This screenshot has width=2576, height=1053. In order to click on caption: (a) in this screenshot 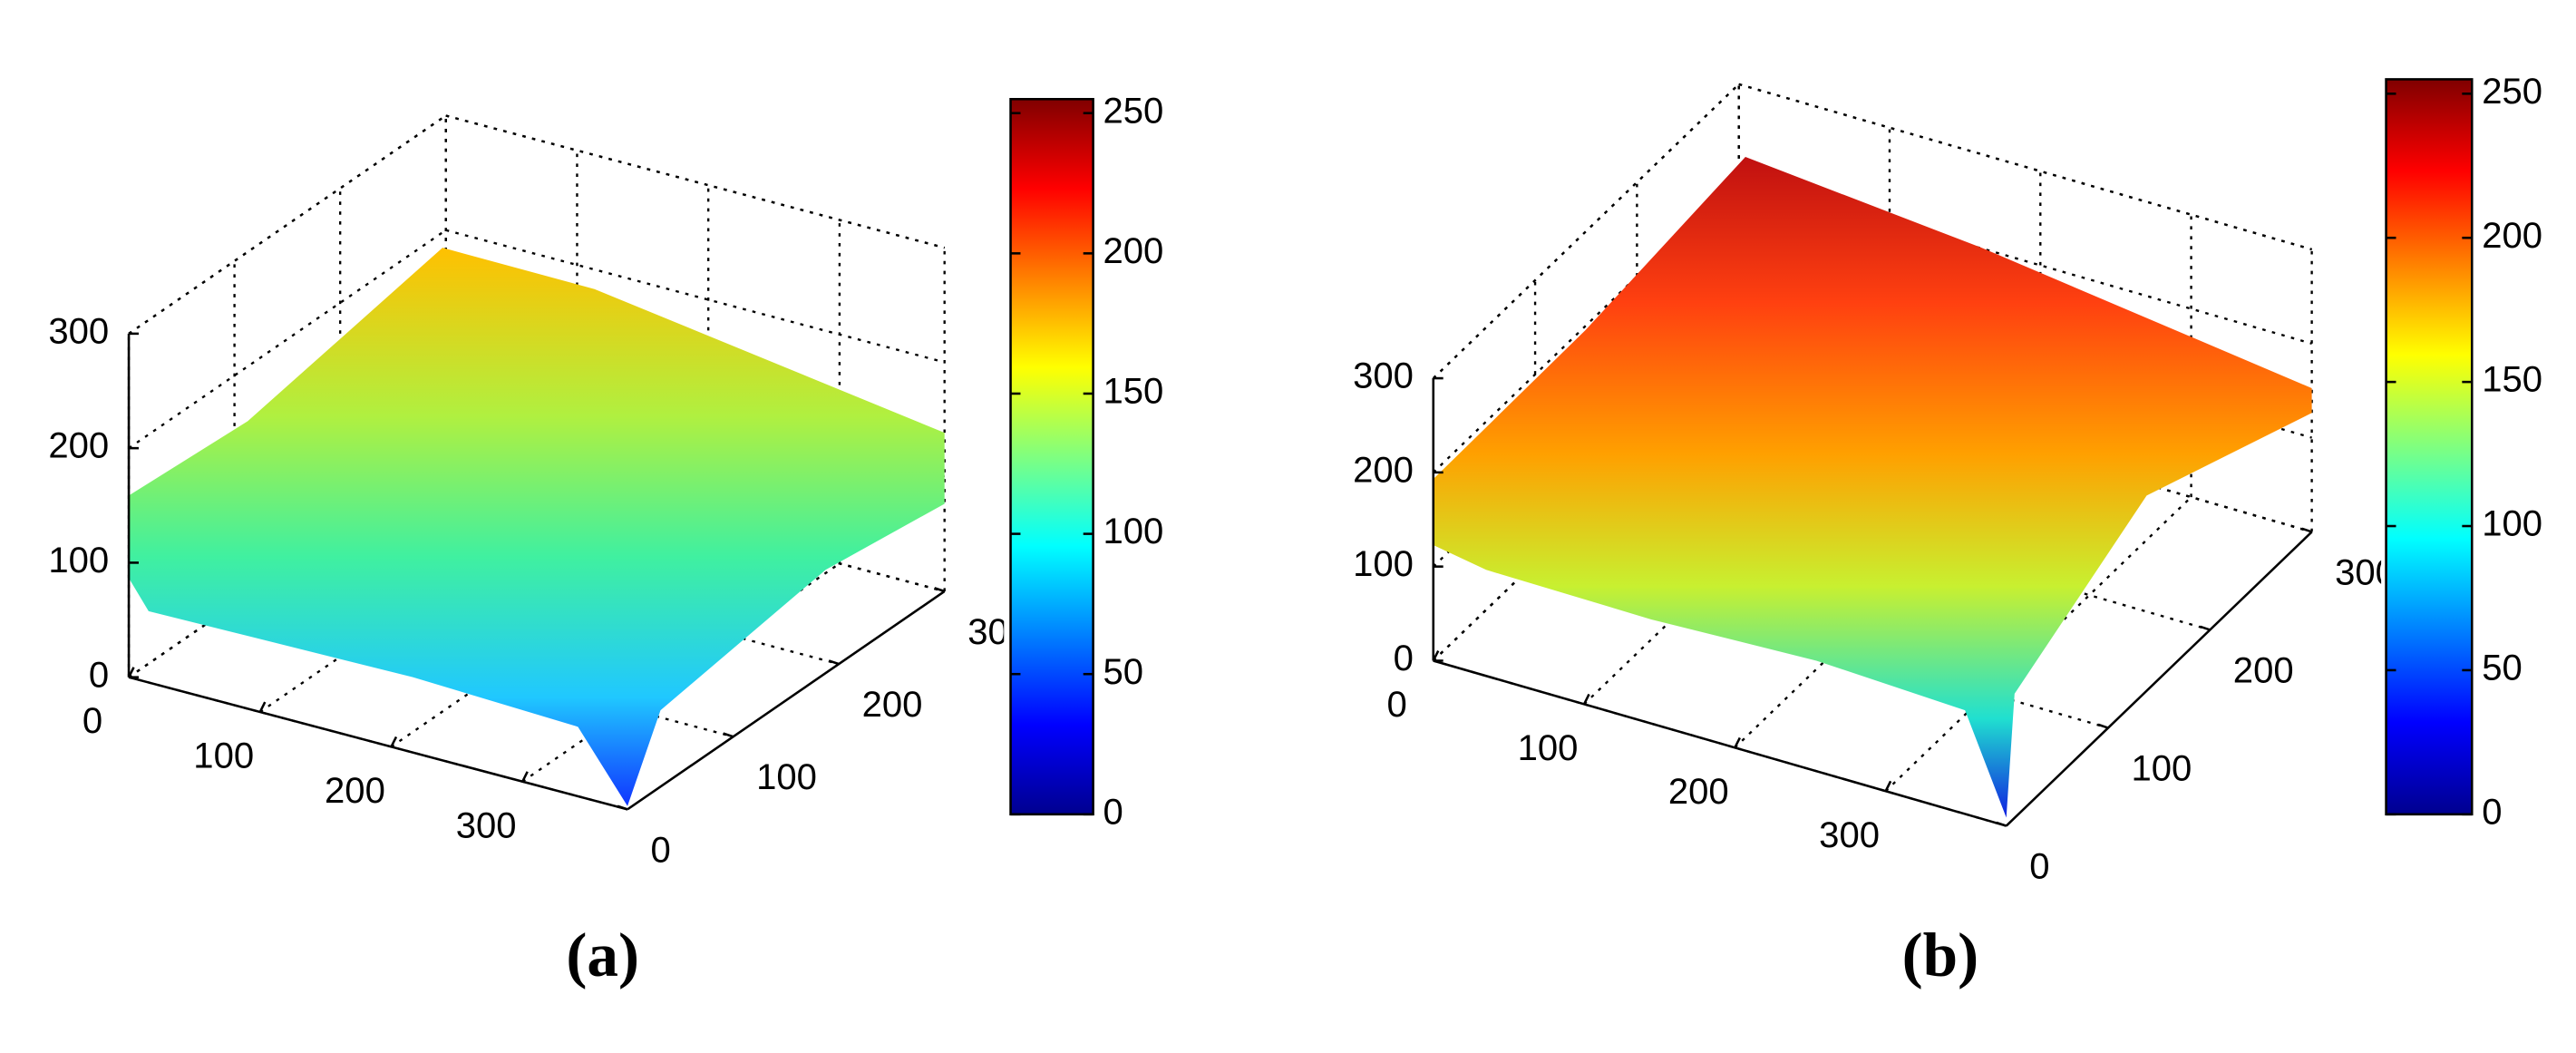, I will do `click(602, 955)`.